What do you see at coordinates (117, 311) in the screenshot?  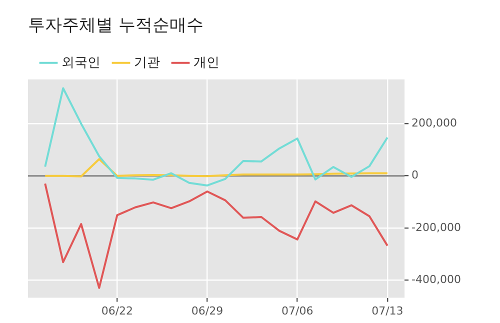 I see `x-tick-label: 06/22` at bounding box center [117, 311].